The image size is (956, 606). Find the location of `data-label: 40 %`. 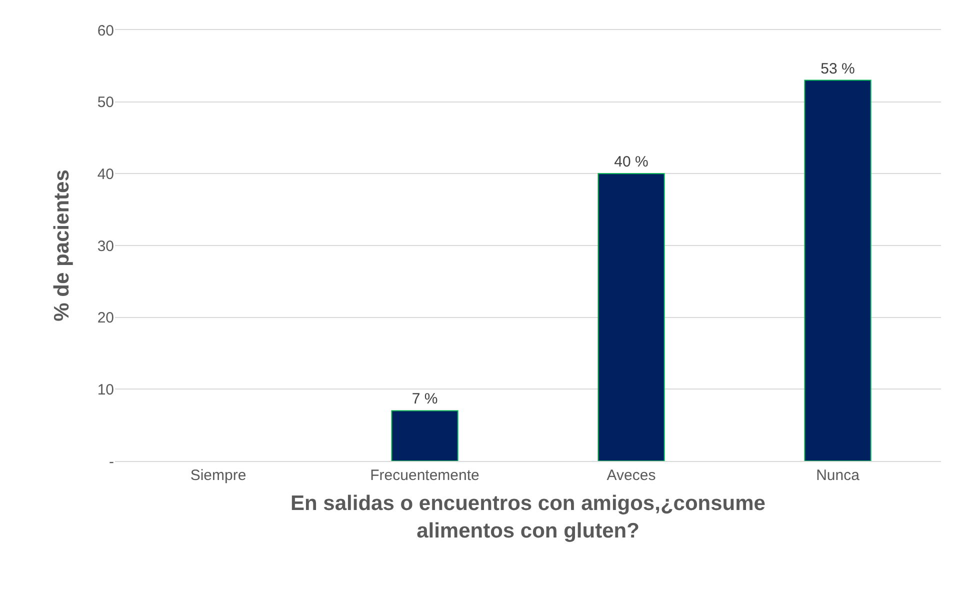

data-label: 40 % is located at coordinates (631, 162).